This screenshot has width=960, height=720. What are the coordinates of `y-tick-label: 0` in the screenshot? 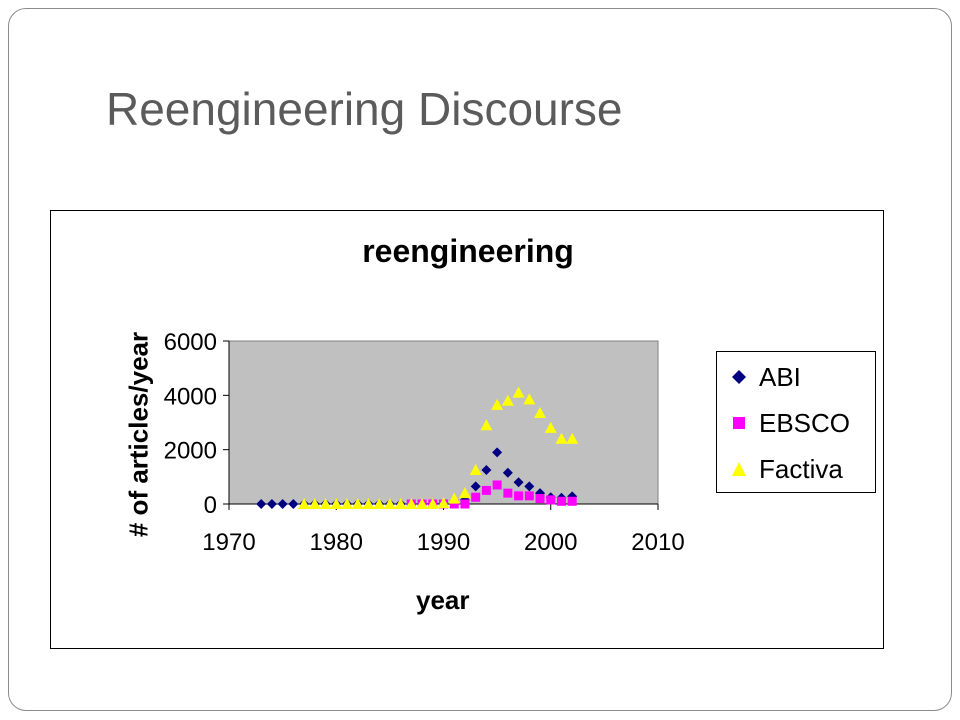 It's located at (210, 505).